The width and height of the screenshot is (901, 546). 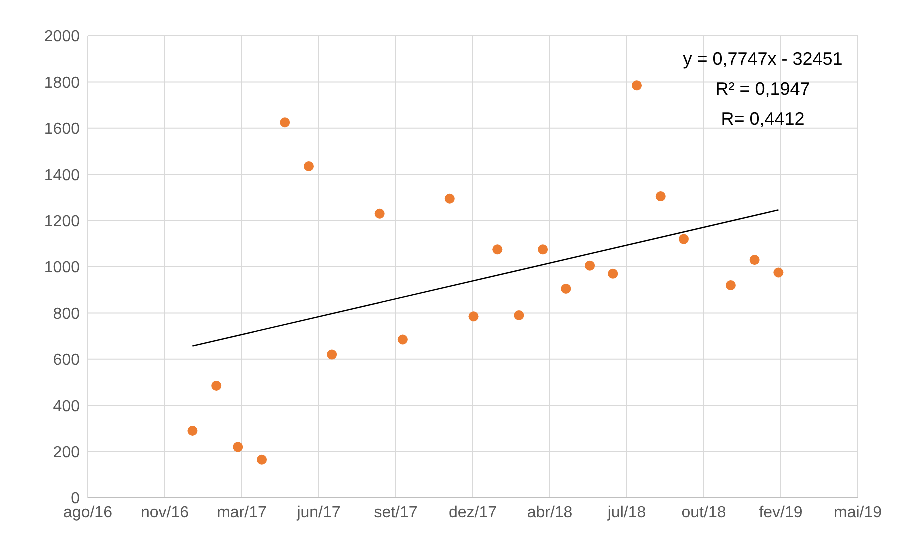 I want to click on y-tick-label: 1400, so click(x=62, y=175).